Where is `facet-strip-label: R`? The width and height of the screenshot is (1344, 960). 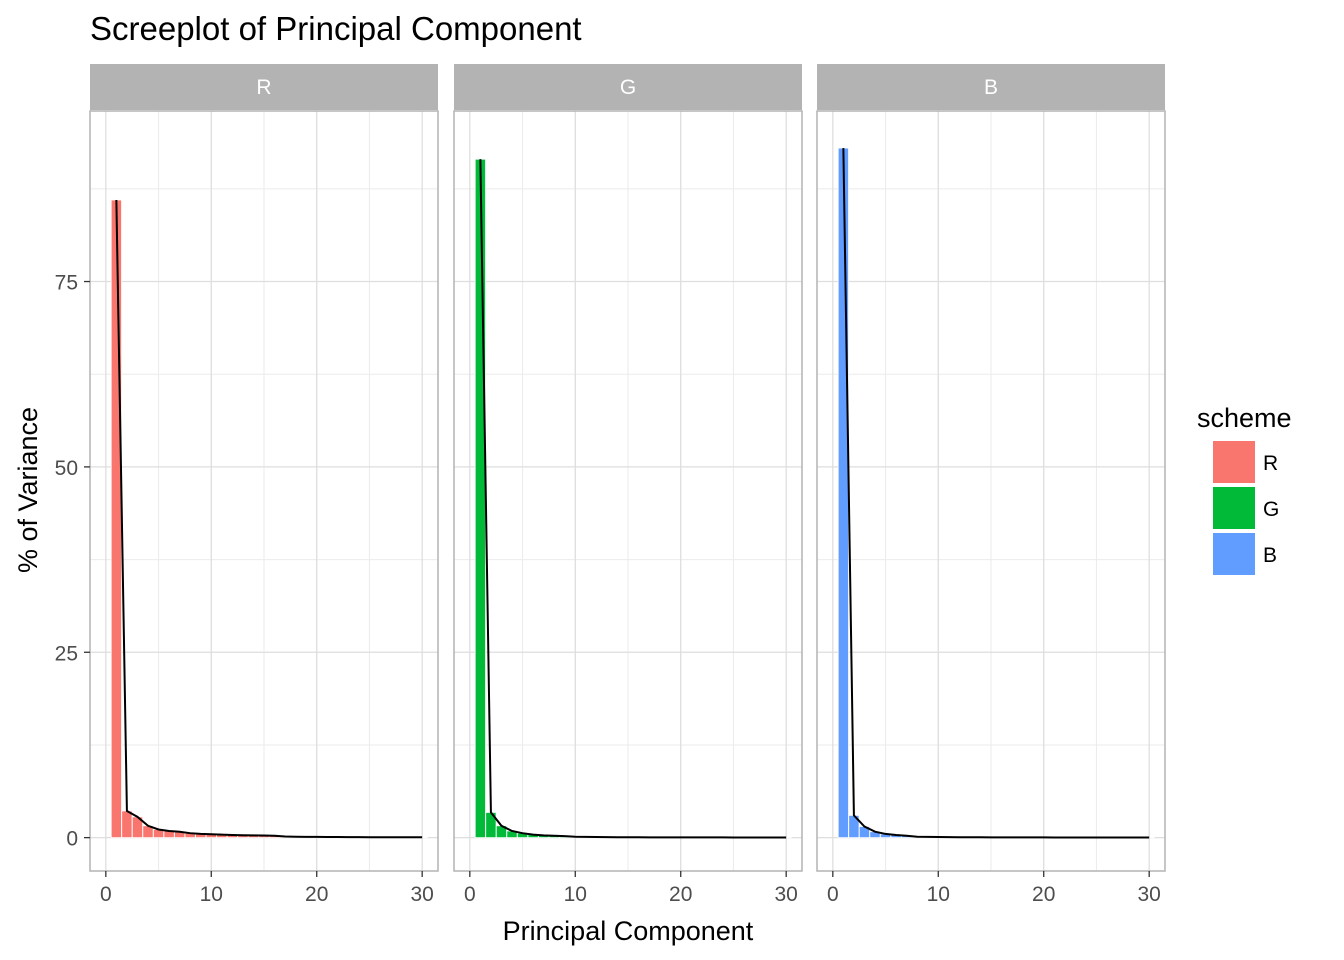
facet-strip-label: R is located at coordinates (263, 87).